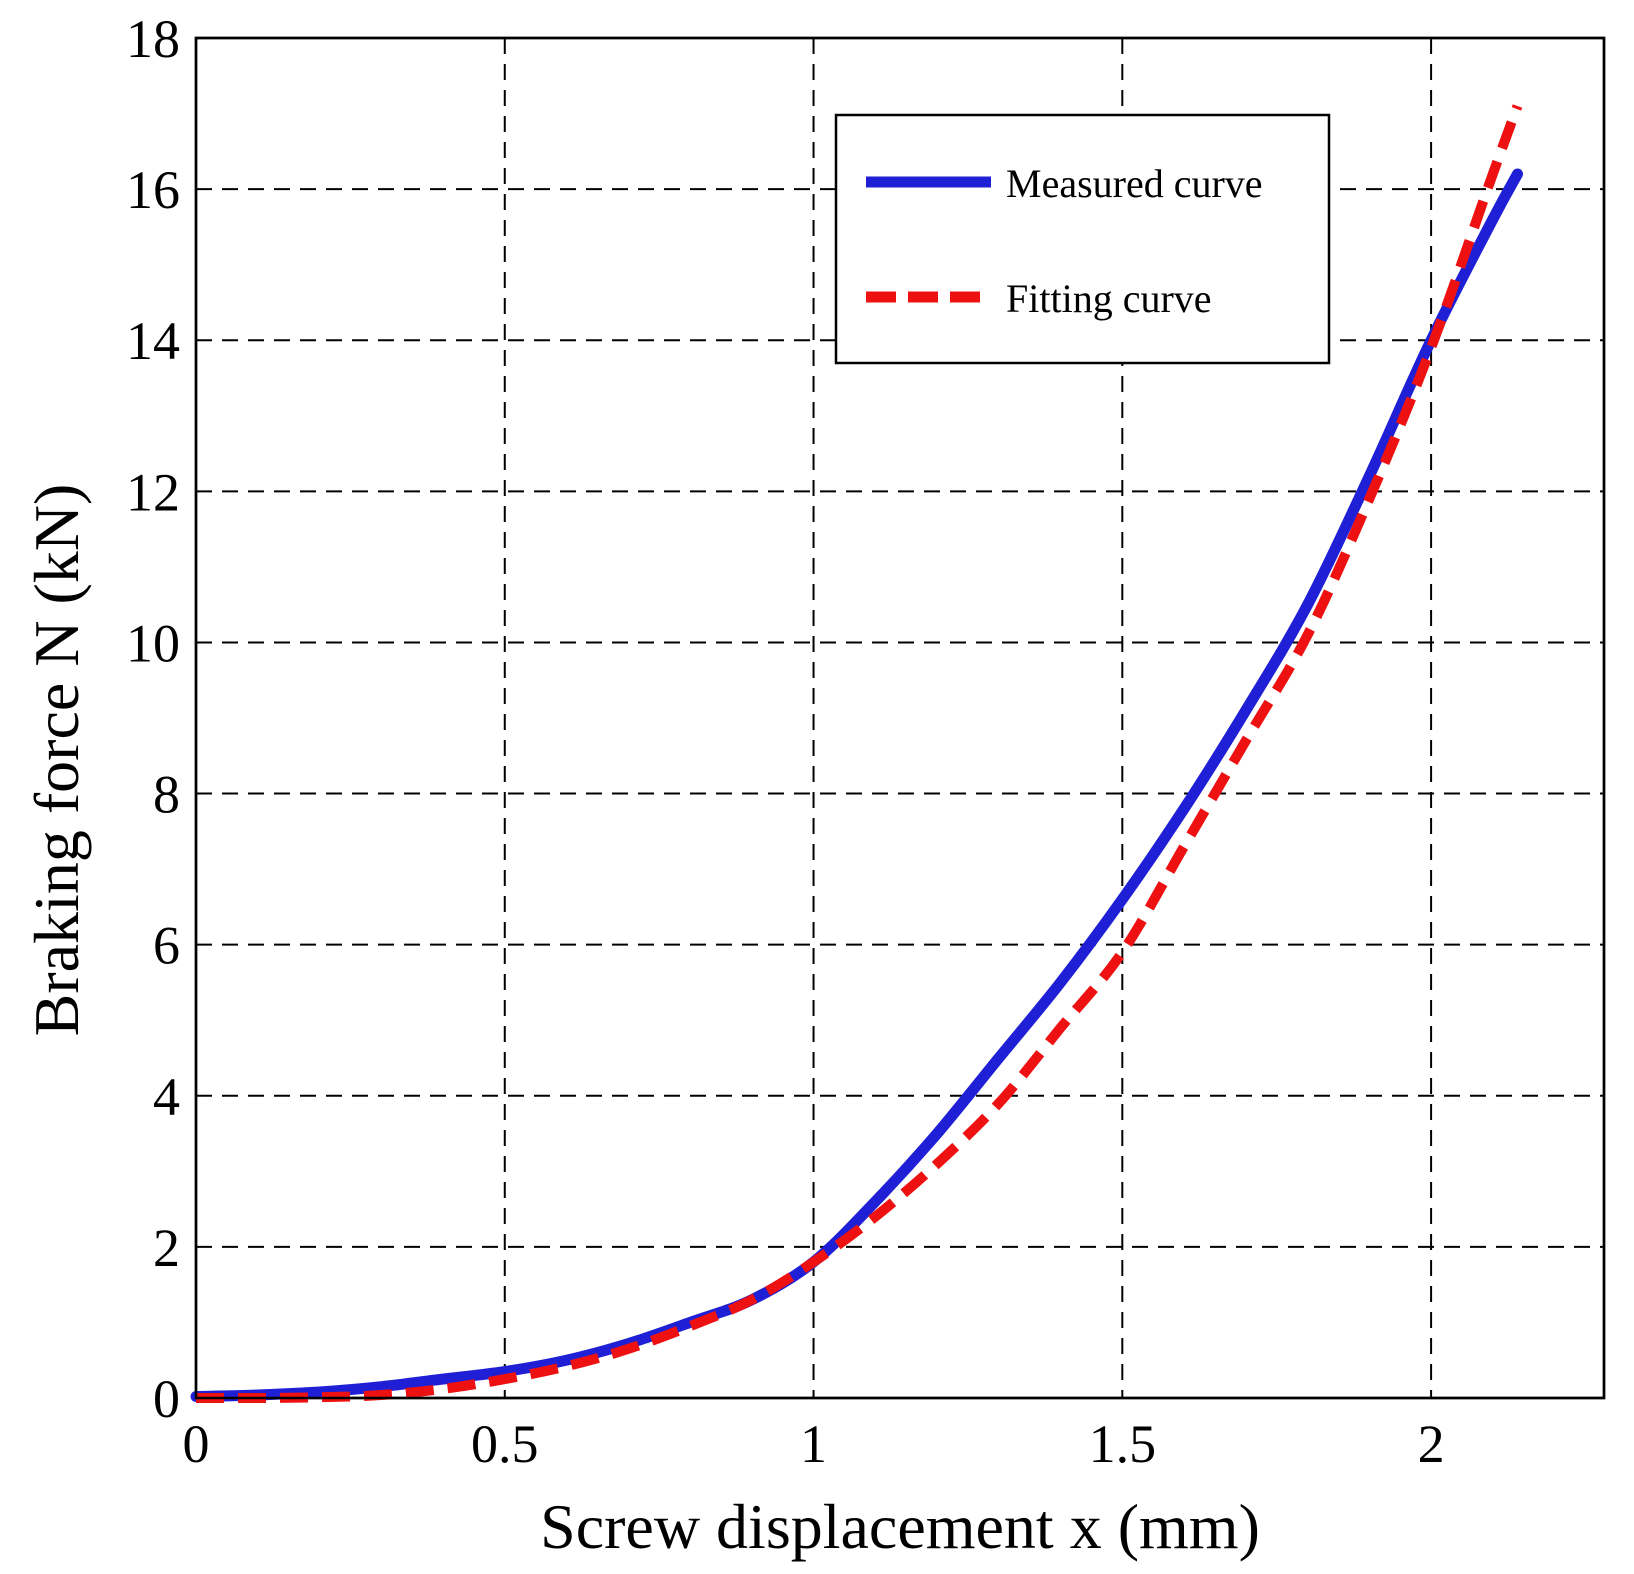 The image size is (1634, 1574). Describe the element at coordinates (166, 1248) in the screenshot. I see `y-tick-label: 2` at that location.